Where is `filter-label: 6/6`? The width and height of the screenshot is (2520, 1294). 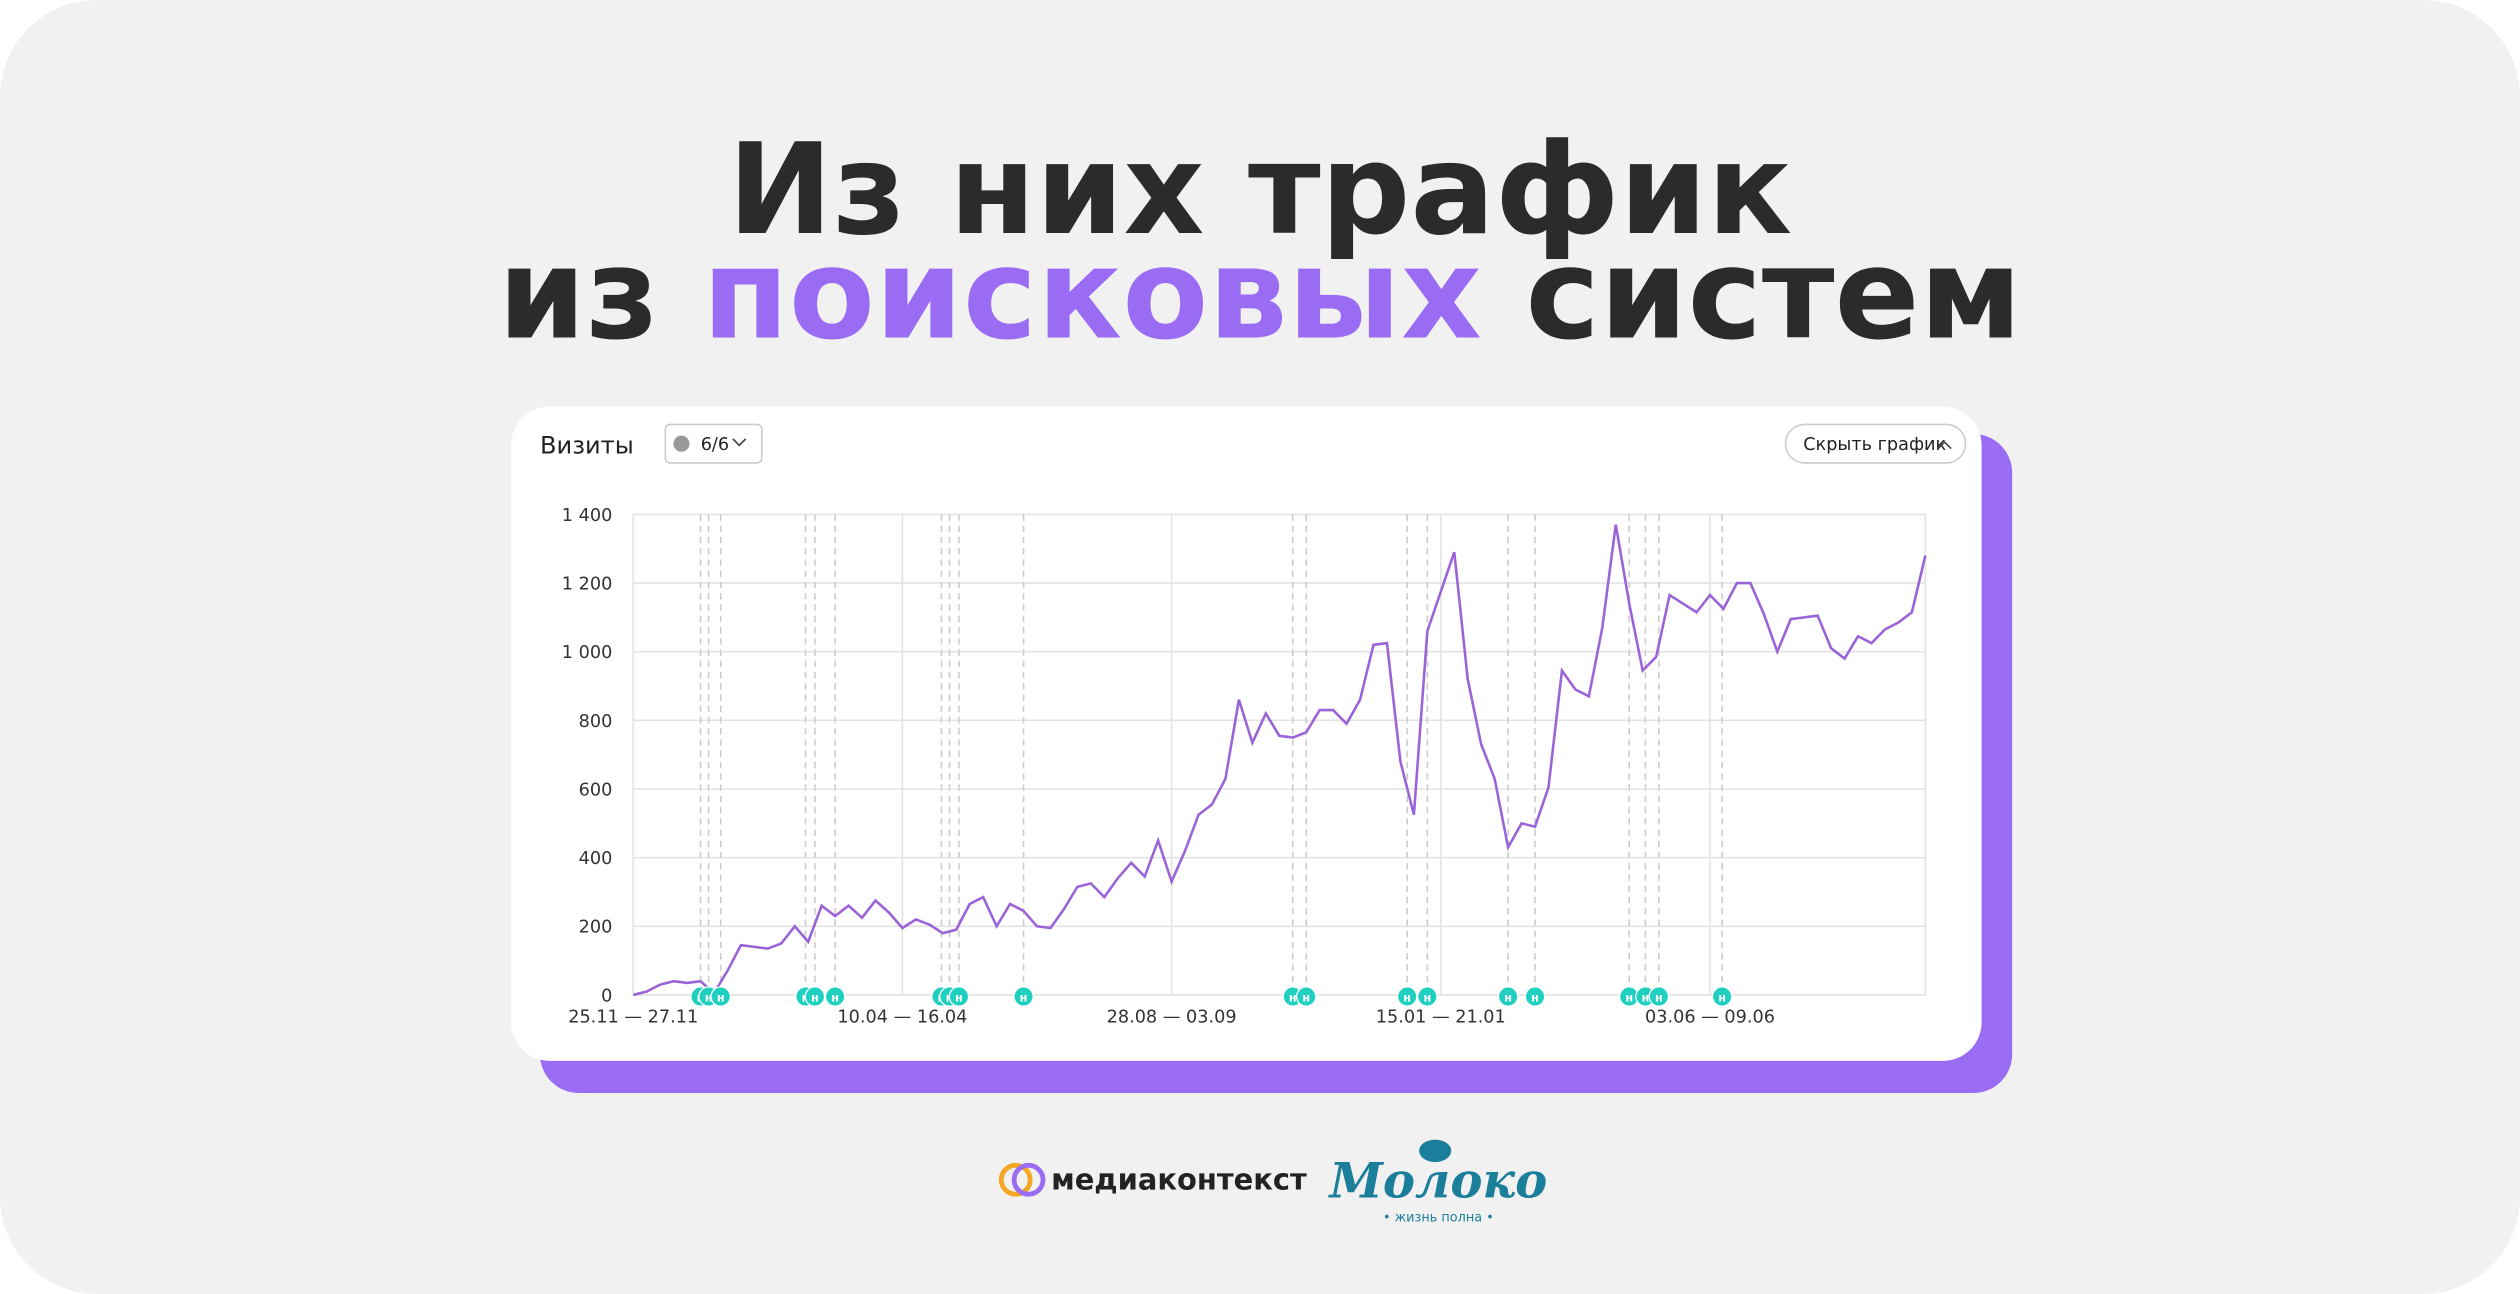 filter-label: 6/6 is located at coordinates (715, 445).